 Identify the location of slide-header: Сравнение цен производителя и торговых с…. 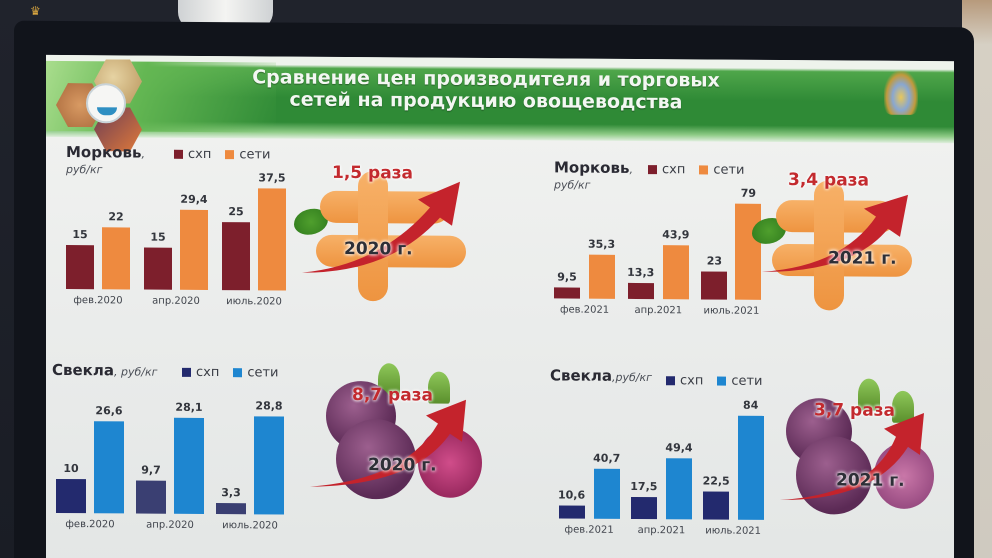
(500, 98).